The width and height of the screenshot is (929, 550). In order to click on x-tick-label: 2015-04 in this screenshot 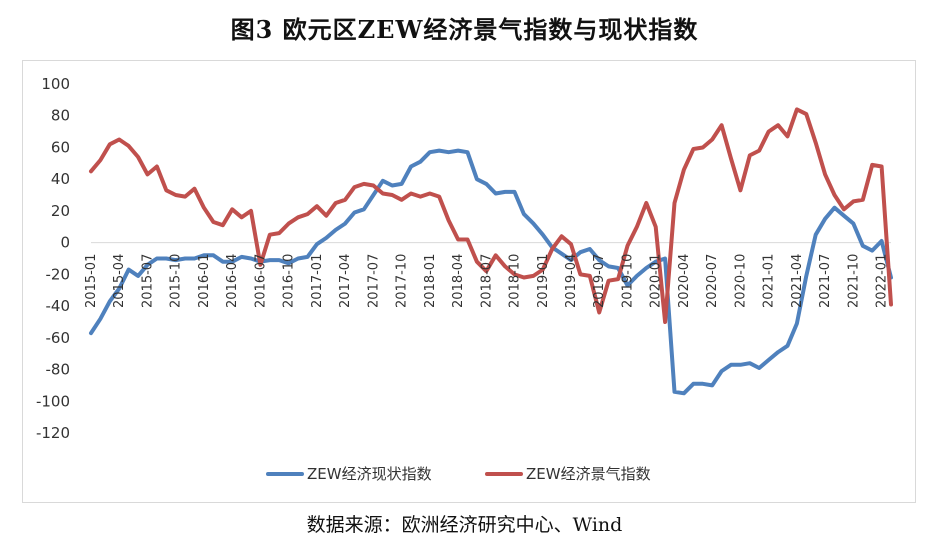, I will do `click(119, 281)`.